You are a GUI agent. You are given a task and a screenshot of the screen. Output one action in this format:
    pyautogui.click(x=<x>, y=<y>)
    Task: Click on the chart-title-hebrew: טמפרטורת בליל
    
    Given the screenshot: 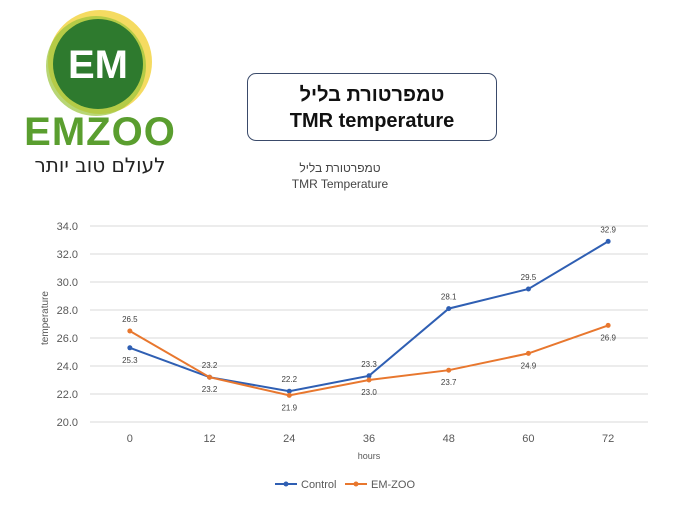 What is the action you would take?
    pyautogui.click(x=340, y=168)
    